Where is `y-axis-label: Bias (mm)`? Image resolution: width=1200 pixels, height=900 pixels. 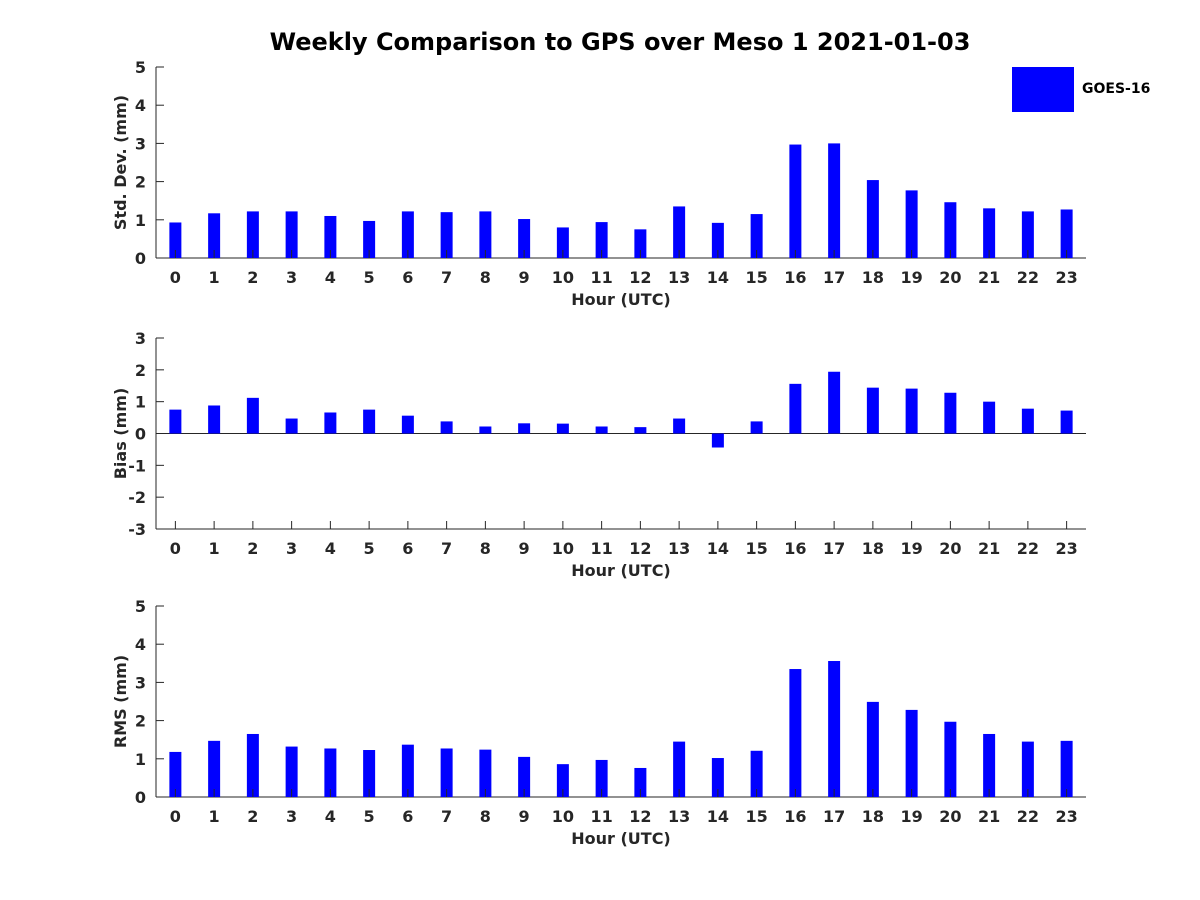 y-axis-label: Bias (mm) is located at coordinates (120, 434).